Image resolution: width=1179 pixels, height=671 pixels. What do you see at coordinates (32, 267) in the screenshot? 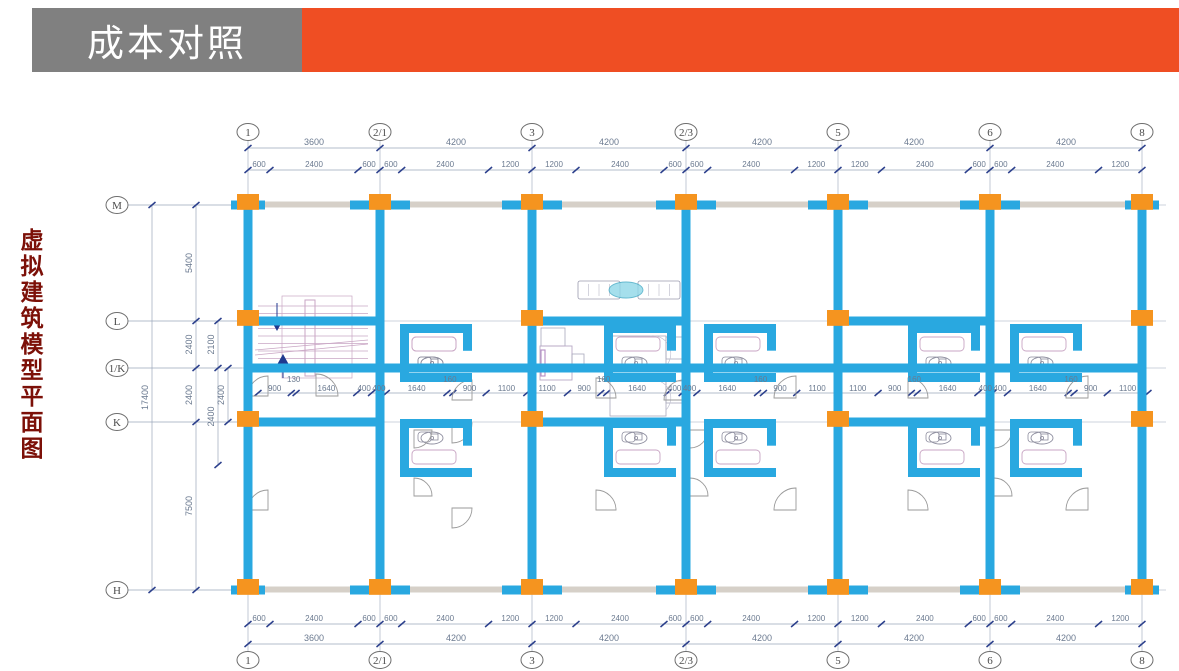
I see `side-title-char: 拟` at bounding box center [32, 267].